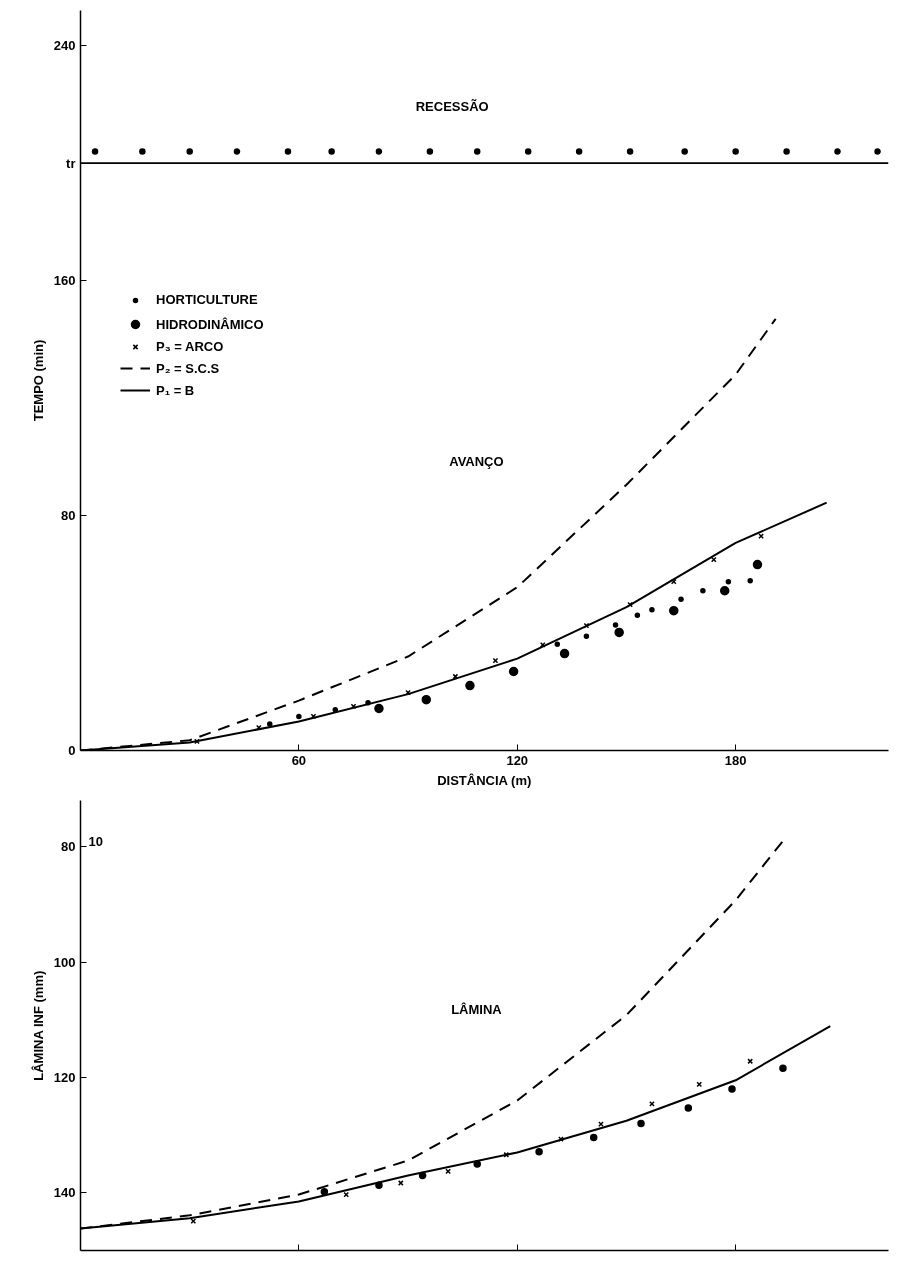  Describe the element at coordinates (64, 1077) in the screenshot. I see `y-tick-label: 120` at that location.